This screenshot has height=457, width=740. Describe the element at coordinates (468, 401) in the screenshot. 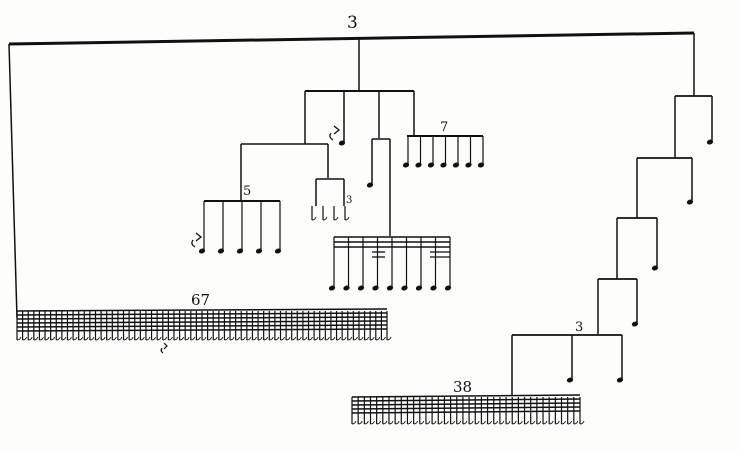

I see `bottom-group: 38` at that location.